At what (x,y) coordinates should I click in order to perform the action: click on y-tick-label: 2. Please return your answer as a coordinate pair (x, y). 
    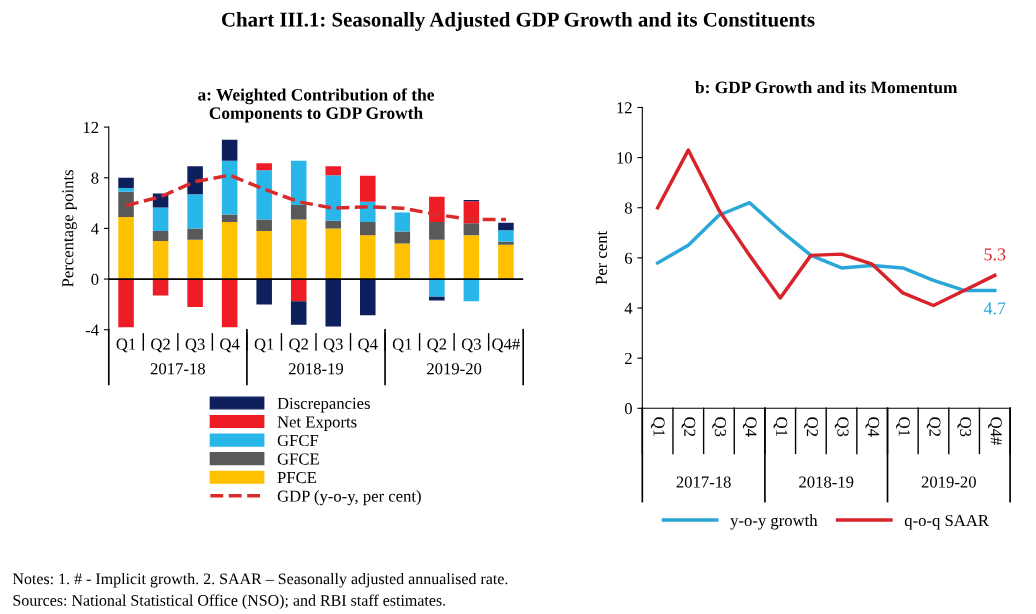
    Looking at the image, I should click on (628, 358).